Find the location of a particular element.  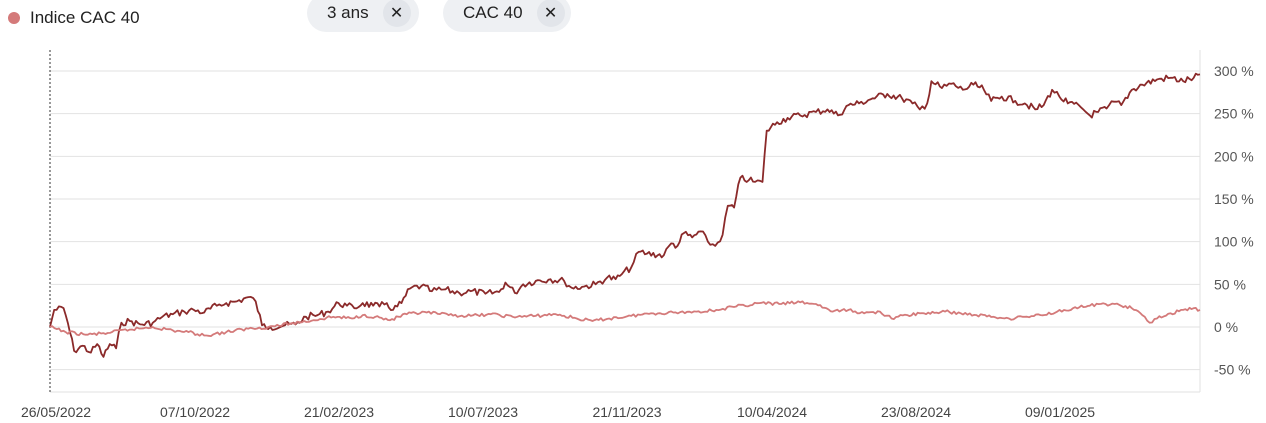

index-chip: CAC 40 ✕ is located at coordinates (507, 16).